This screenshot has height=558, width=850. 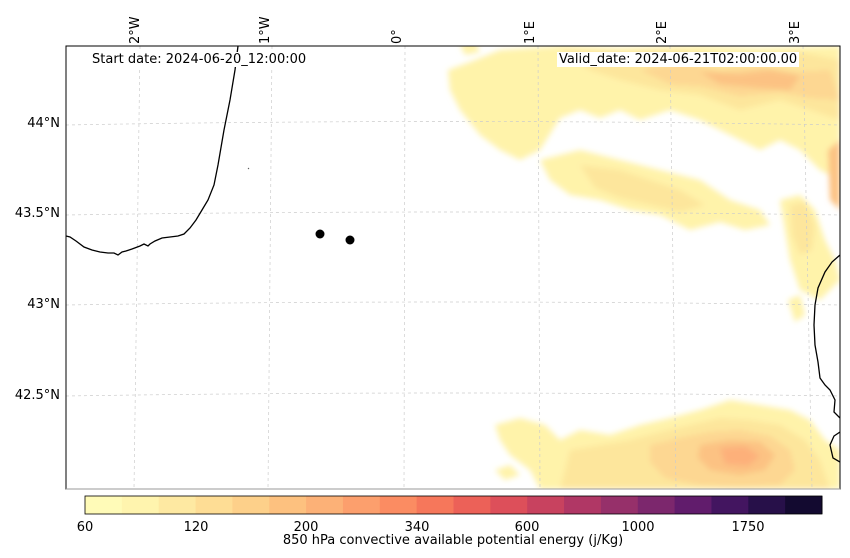 I want to click on lat-label-44: 44°N, so click(x=43, y=123).